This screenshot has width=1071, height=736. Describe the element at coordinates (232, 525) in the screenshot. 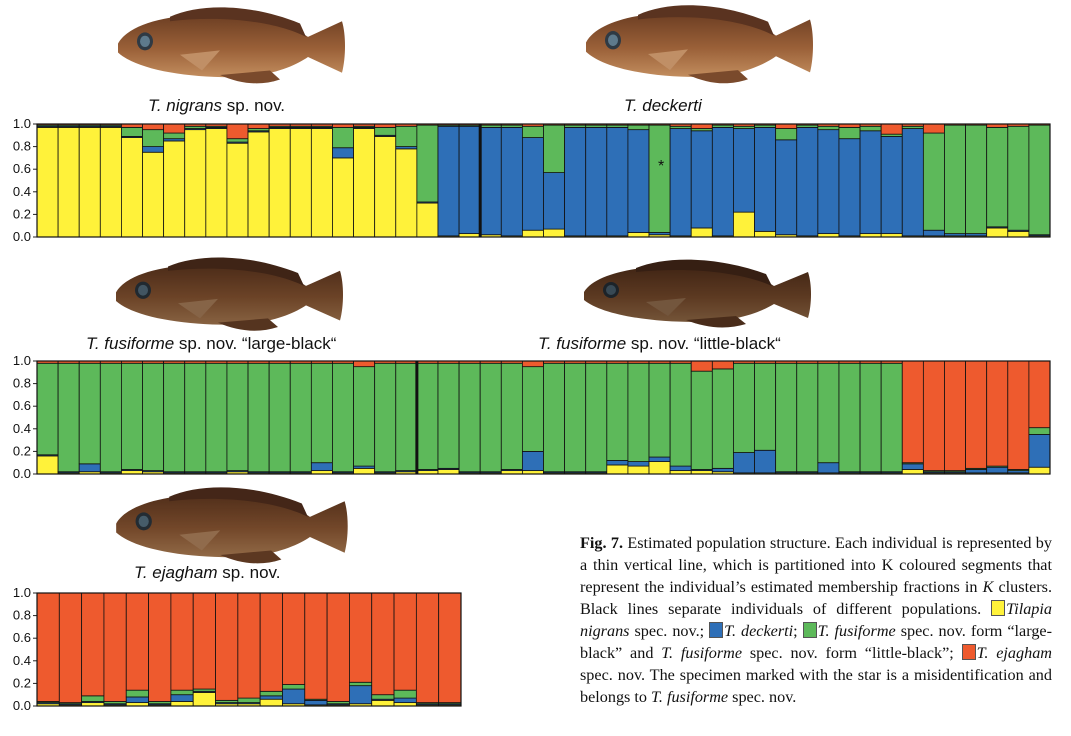

I see `fish-photo-ejagham` at that location.